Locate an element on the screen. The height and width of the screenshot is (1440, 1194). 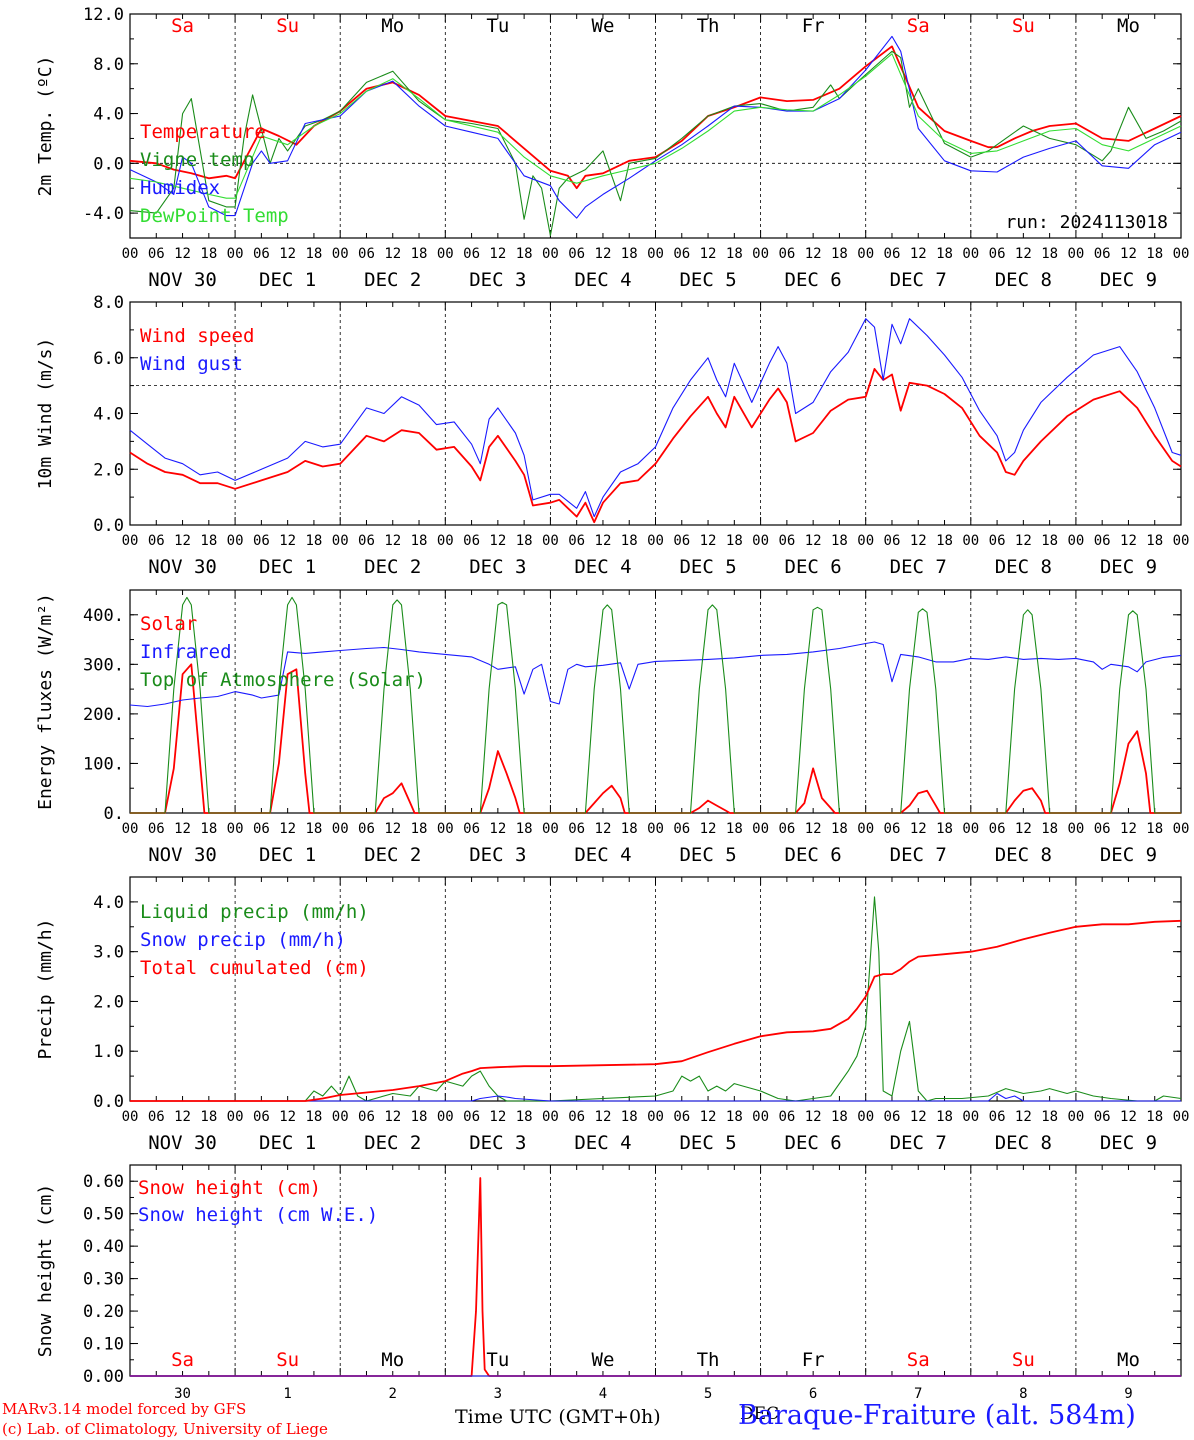
y-tick-label: 8.0 is located at coordinates (108, 303).